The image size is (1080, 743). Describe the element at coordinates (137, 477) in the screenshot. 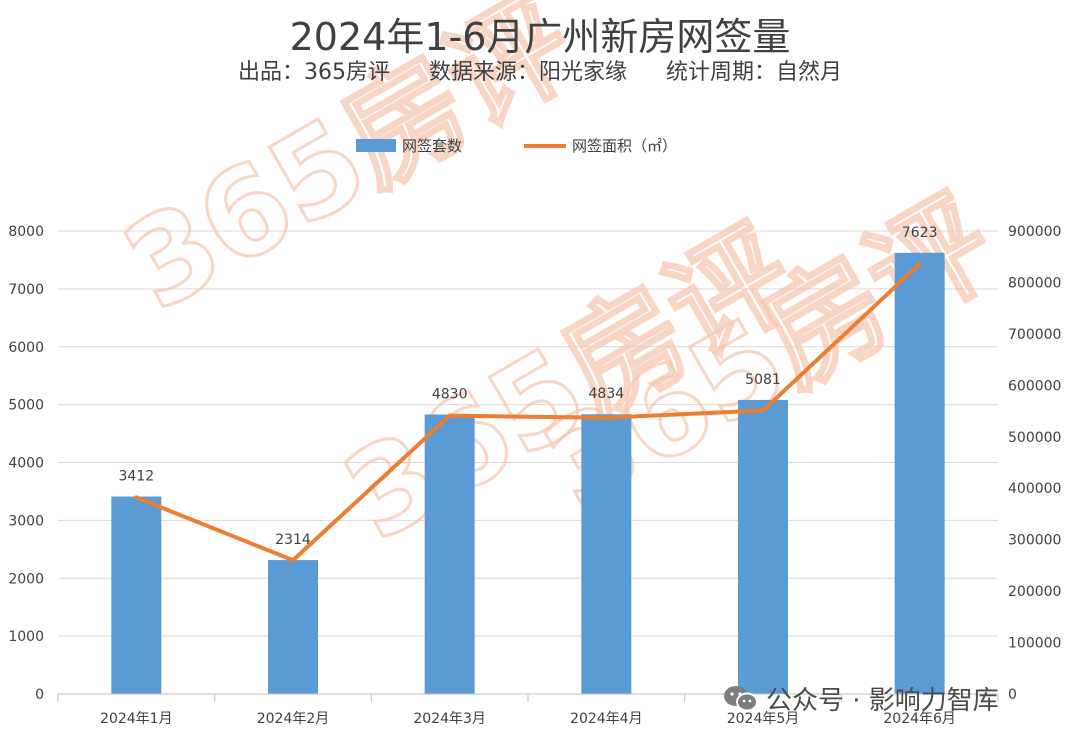

I see `bar-data-label: 3412` at that location.